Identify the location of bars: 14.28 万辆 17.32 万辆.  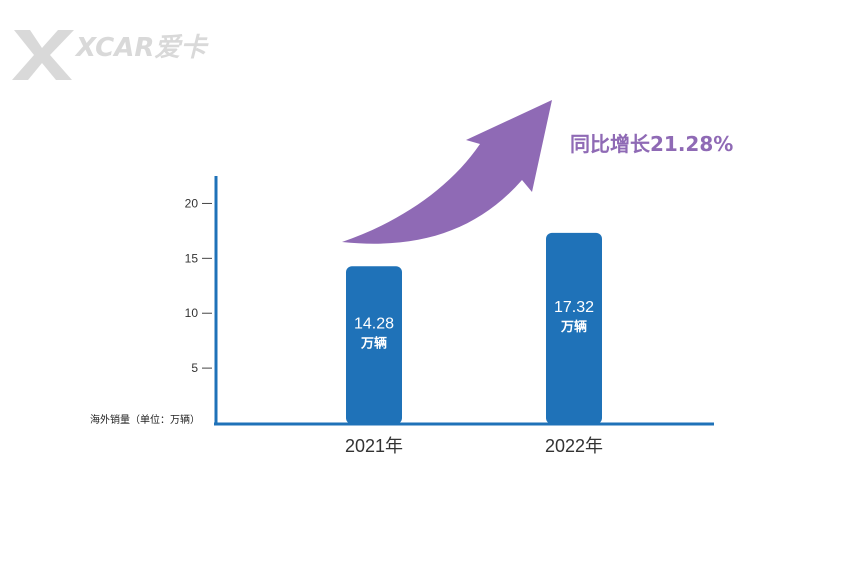
(474, 328).